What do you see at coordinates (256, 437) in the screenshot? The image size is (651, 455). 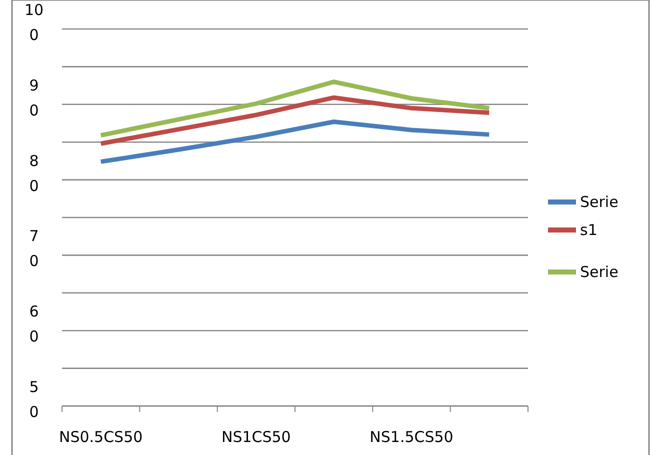 I see `x-tick-label: NS1CS50` at bounding box center [256, 437].